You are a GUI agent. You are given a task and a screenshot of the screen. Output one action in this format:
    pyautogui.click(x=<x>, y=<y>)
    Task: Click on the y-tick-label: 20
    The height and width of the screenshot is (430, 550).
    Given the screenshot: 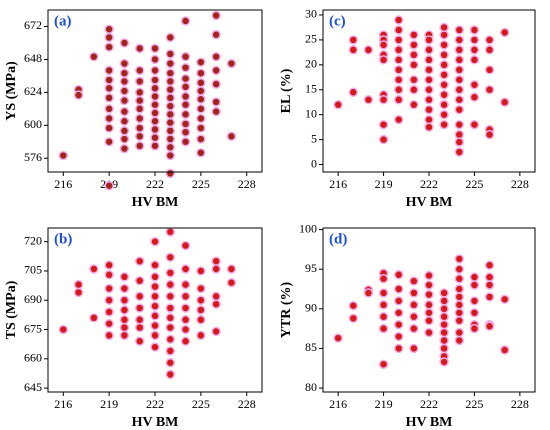 What is the action you would take?
    pyautogui.click(x=311, y=64)
    